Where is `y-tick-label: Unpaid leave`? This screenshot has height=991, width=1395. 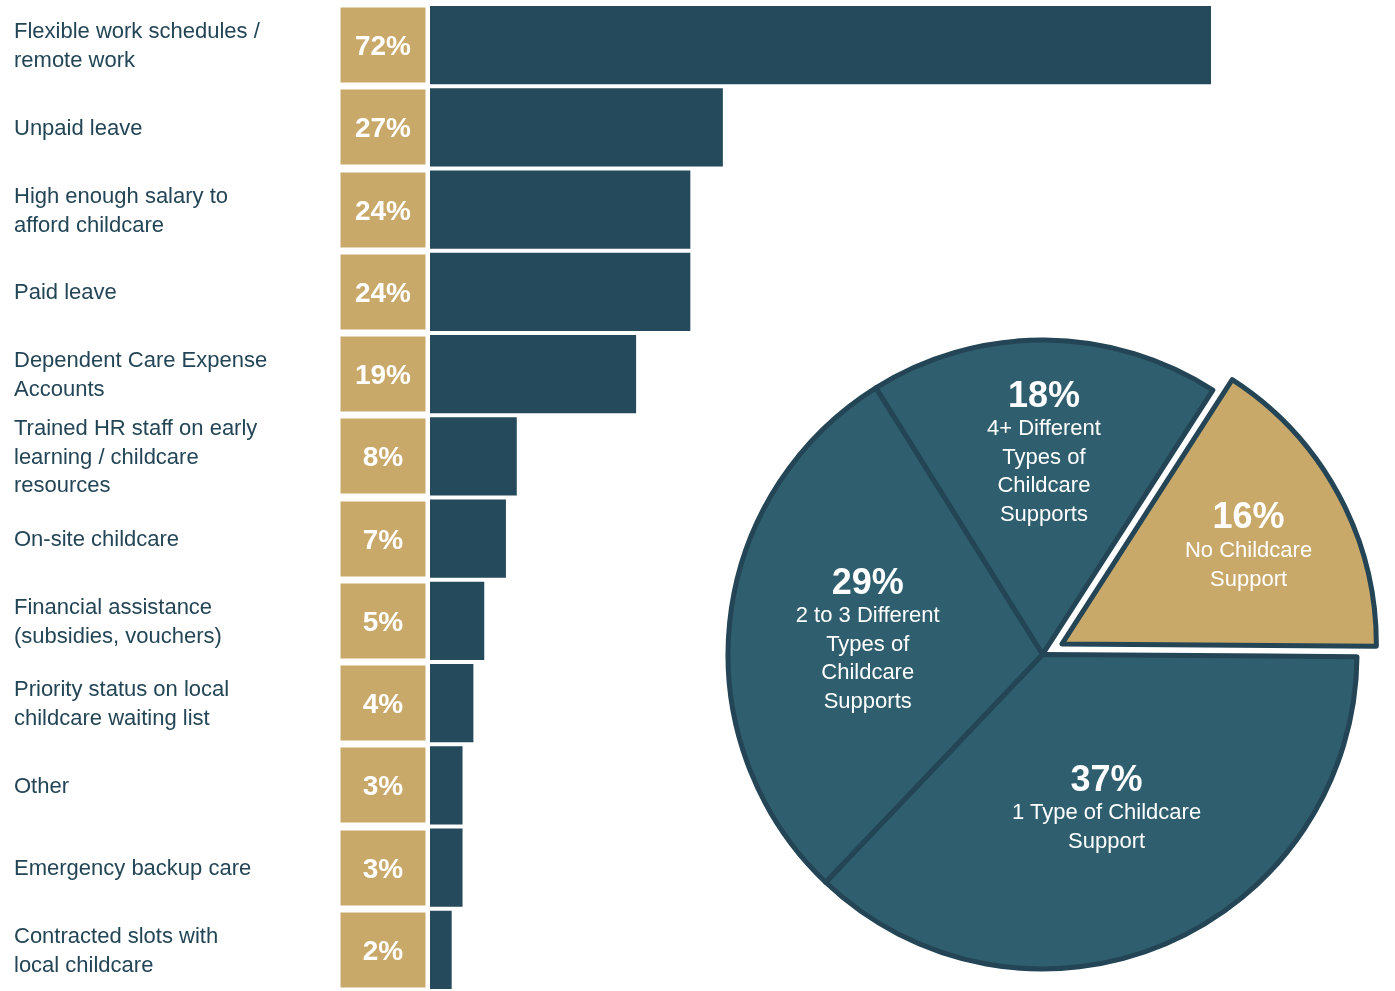 y-tick-label: Unpaid leave is located at coordinates (78, 127).